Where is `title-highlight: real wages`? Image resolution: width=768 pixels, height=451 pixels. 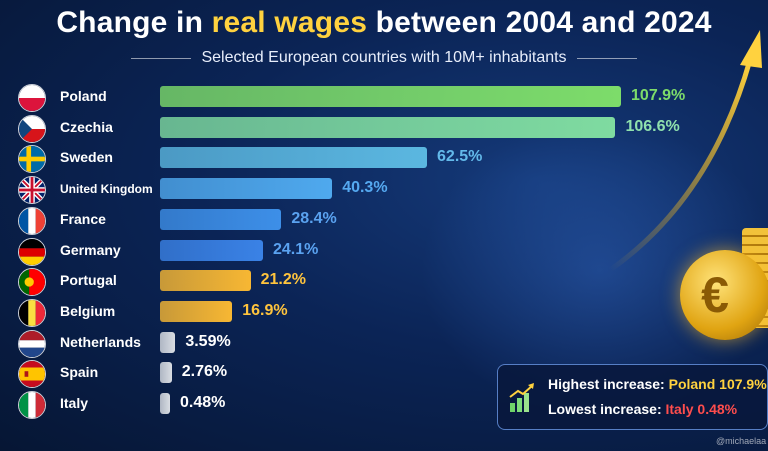
title-highlight: real wages is located at coordinates (289, 22).